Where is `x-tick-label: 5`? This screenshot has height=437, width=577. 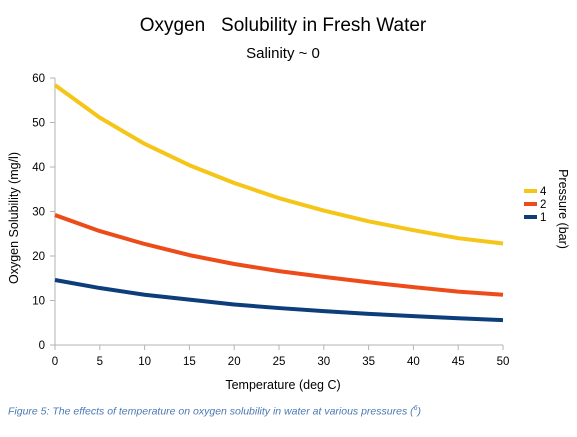 x-tick-label: 5 is located at coordinates (100, 362).